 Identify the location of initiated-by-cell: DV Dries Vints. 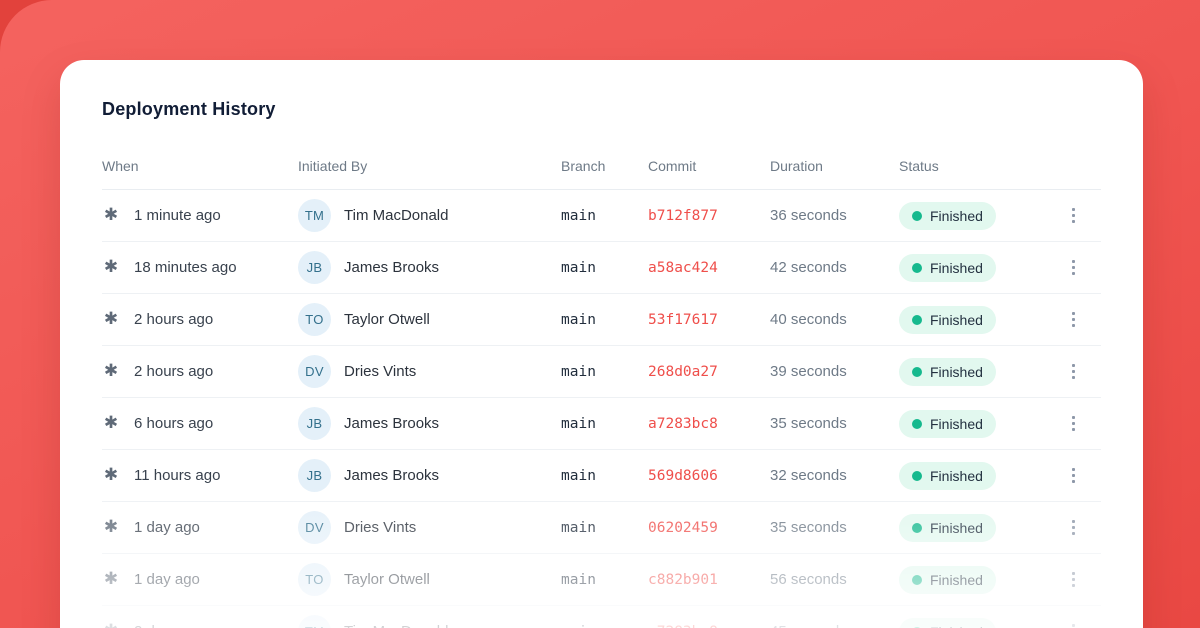
(429, 371).